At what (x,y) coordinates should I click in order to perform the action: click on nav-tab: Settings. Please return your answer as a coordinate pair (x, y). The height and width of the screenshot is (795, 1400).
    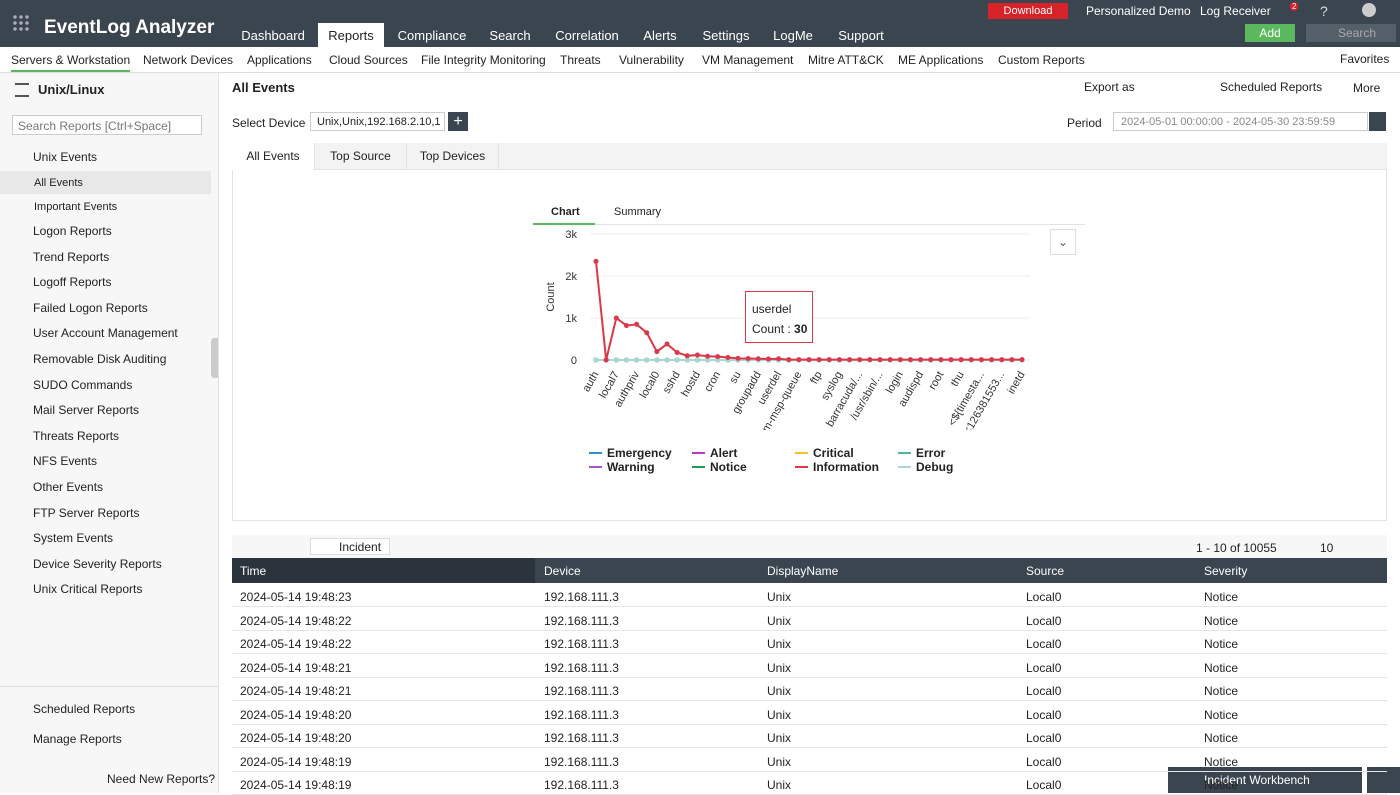
    Looking at the image, I should click on (726, 35).